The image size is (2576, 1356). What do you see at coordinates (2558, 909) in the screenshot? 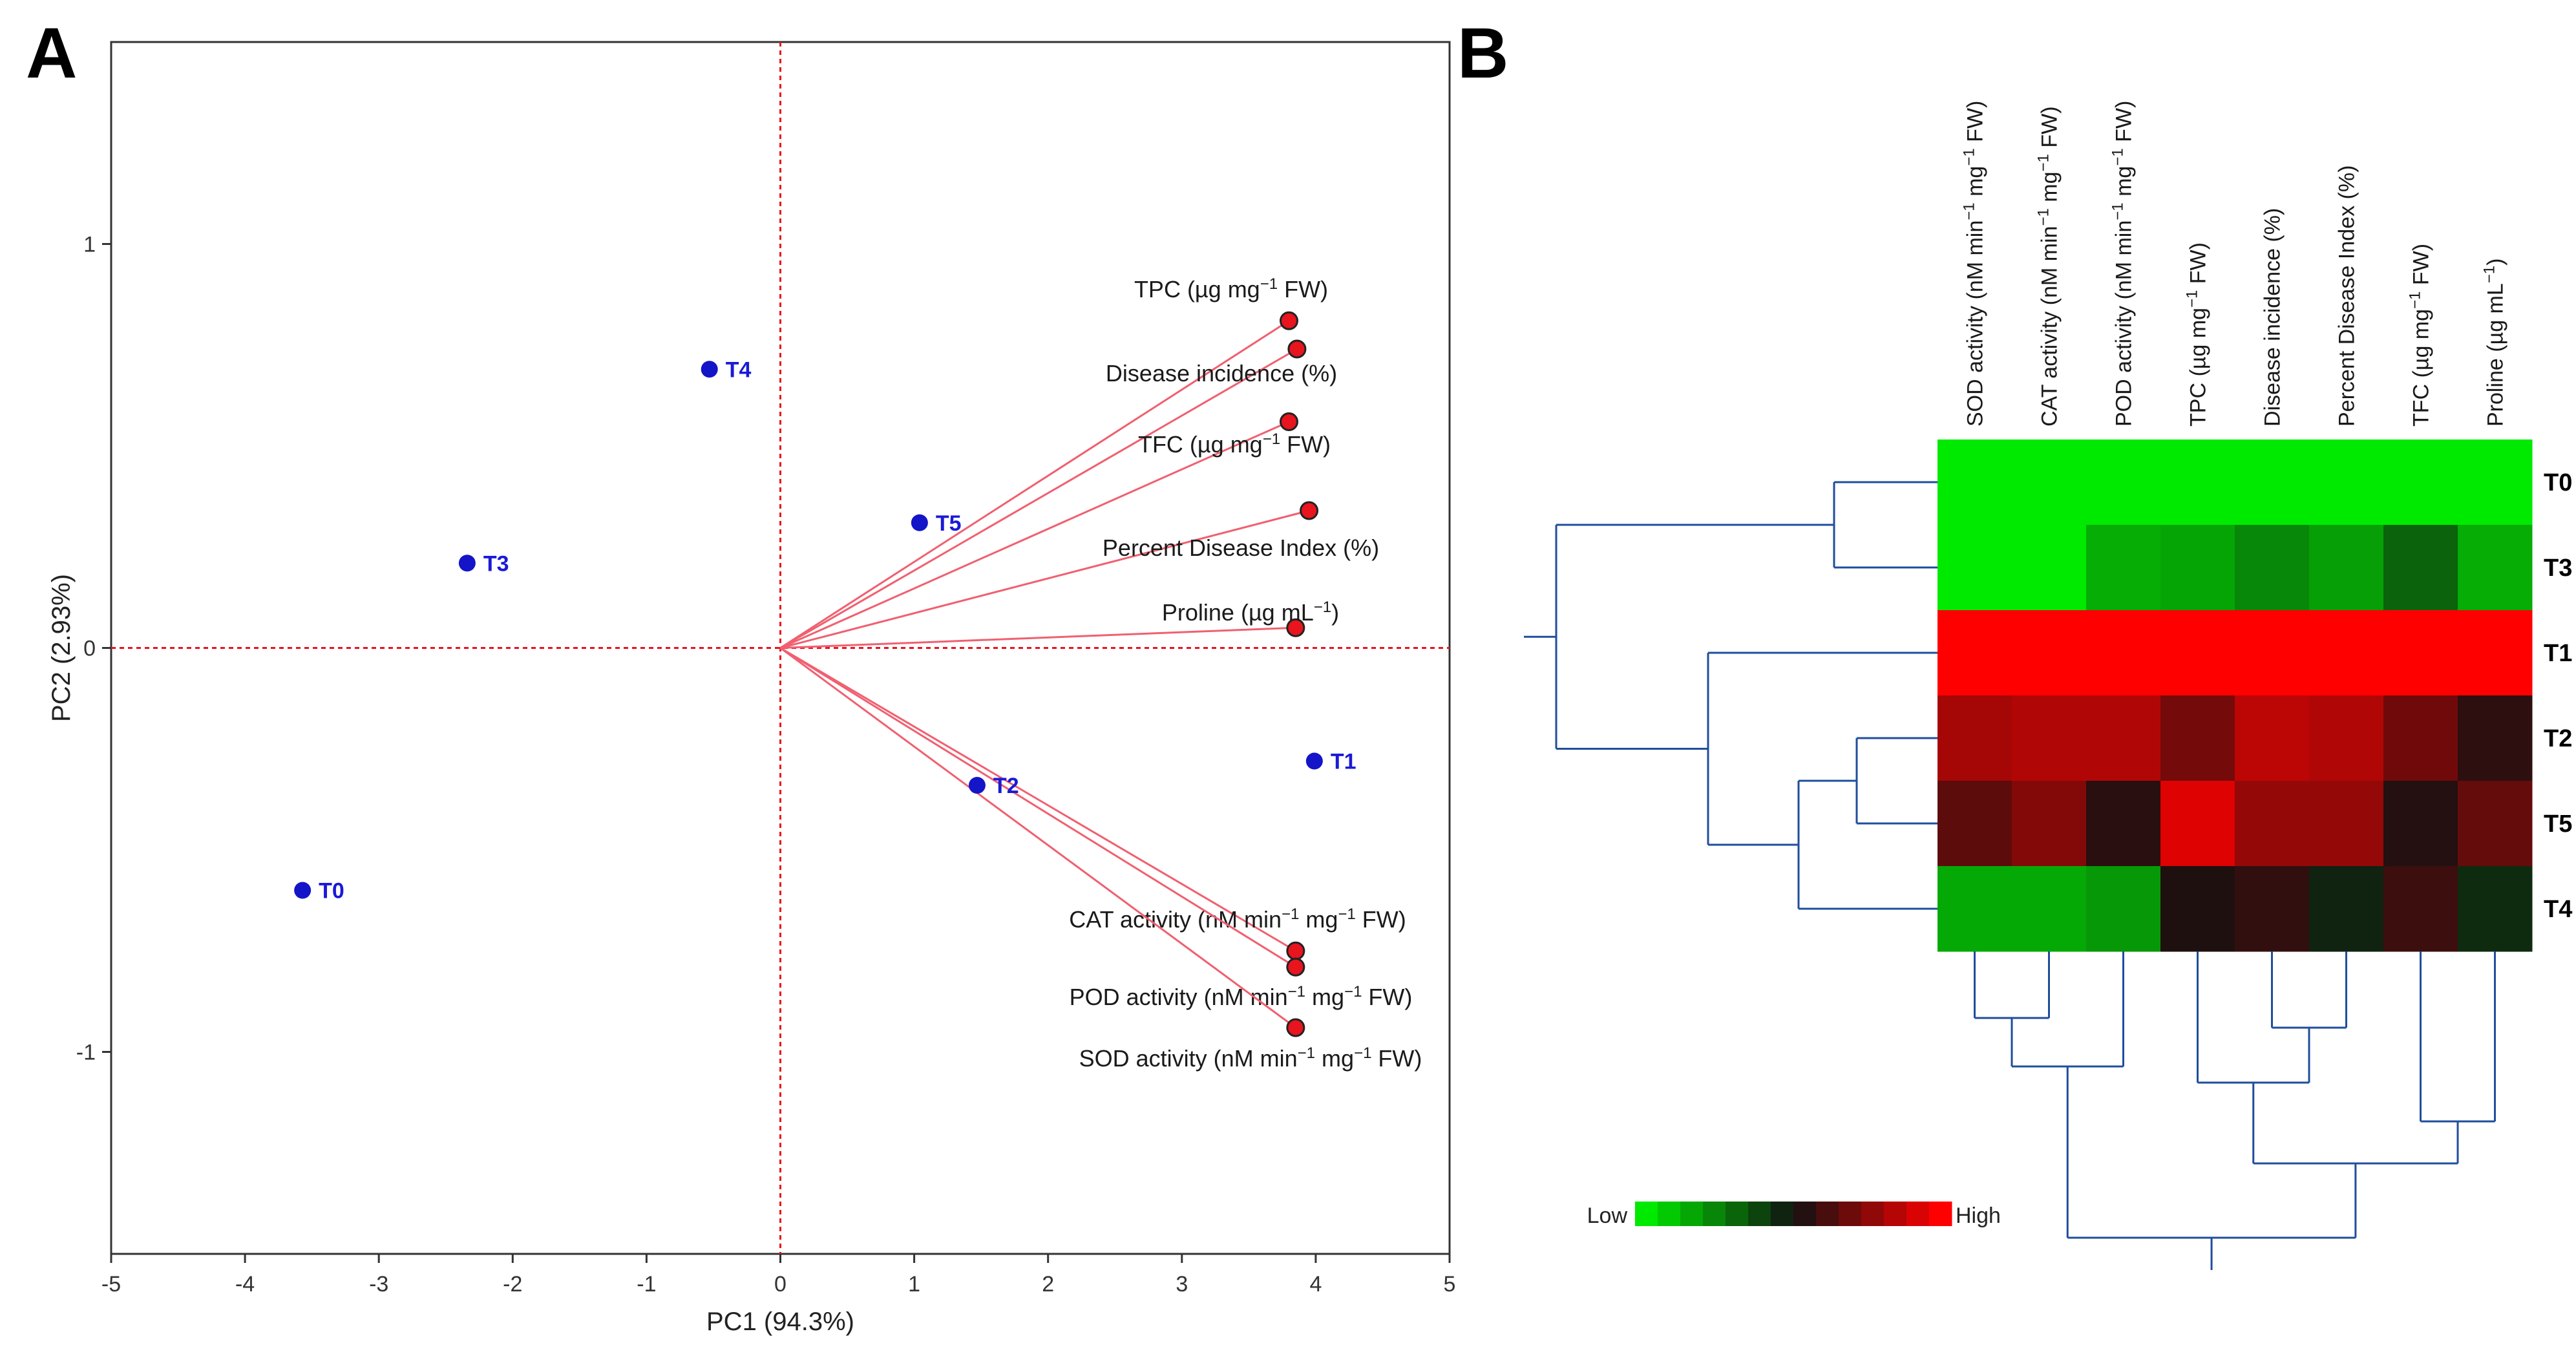
I see `row-label: T4` at bounding box center [2558, 909].